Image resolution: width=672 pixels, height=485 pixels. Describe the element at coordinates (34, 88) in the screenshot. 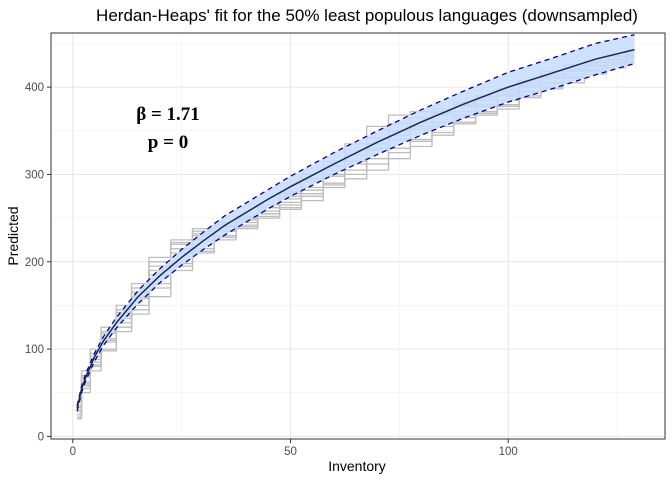

I see `y-tick-label: 400` at that location.